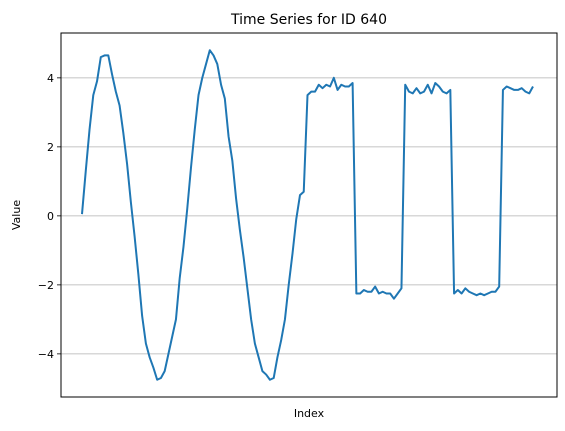 This screenshot has height=431, width=565. What do you see at coordinates (16, 215) in the screenshot?
I see `y-axis-label: Value` at bounding box center [16, 215].